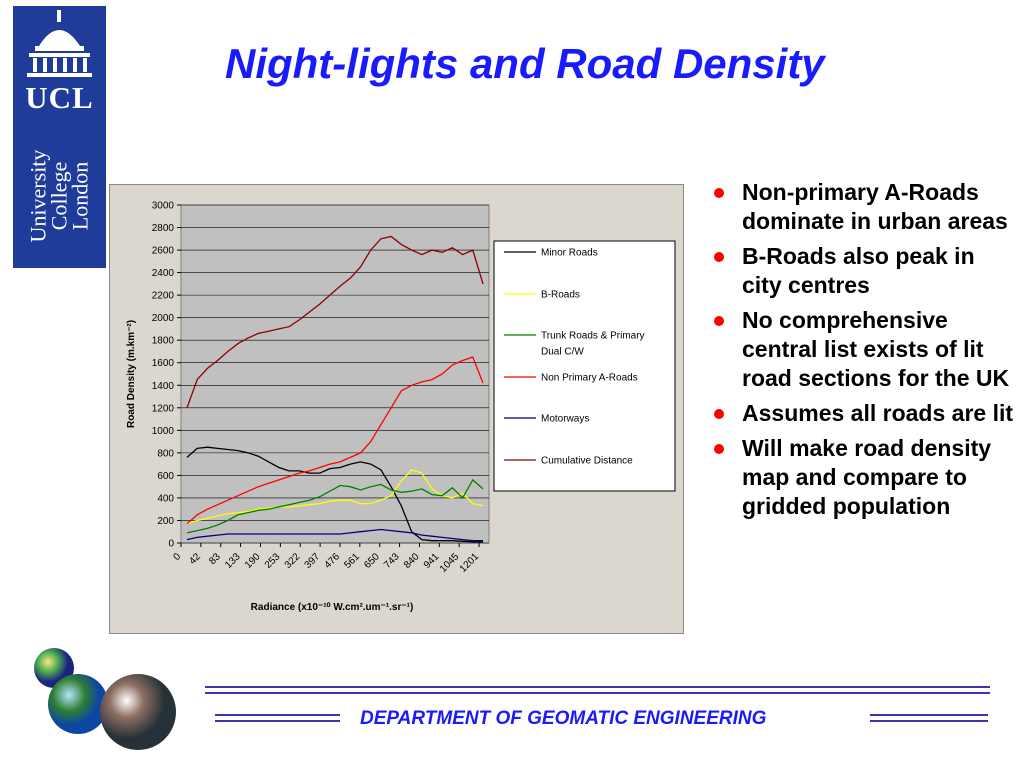 The image size is (1024, 768). Describe the element at coordinates (563, 718) in the screenshot. I see `department-name: DEPARTMENT OF GEOMATIC ENGINEERING` at that location.